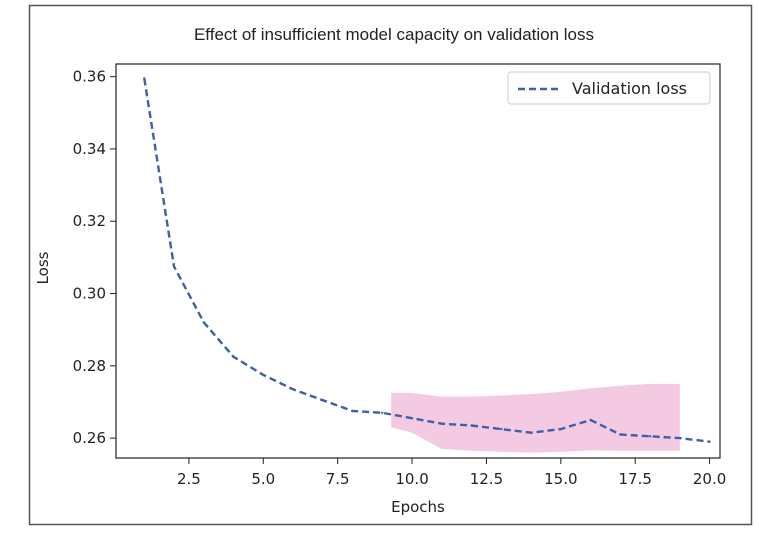  I want to click on legend-label: Validation loss, so click(629, 88).